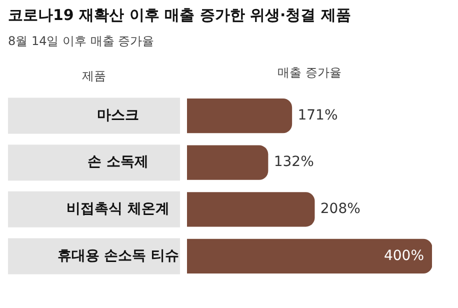 The height and width of the screenshot is (308, 458). What do you see at coordinates (118, 115) in the screenshot?
I see `y-tick-label: 마스크` at bounding box center [118, 115].